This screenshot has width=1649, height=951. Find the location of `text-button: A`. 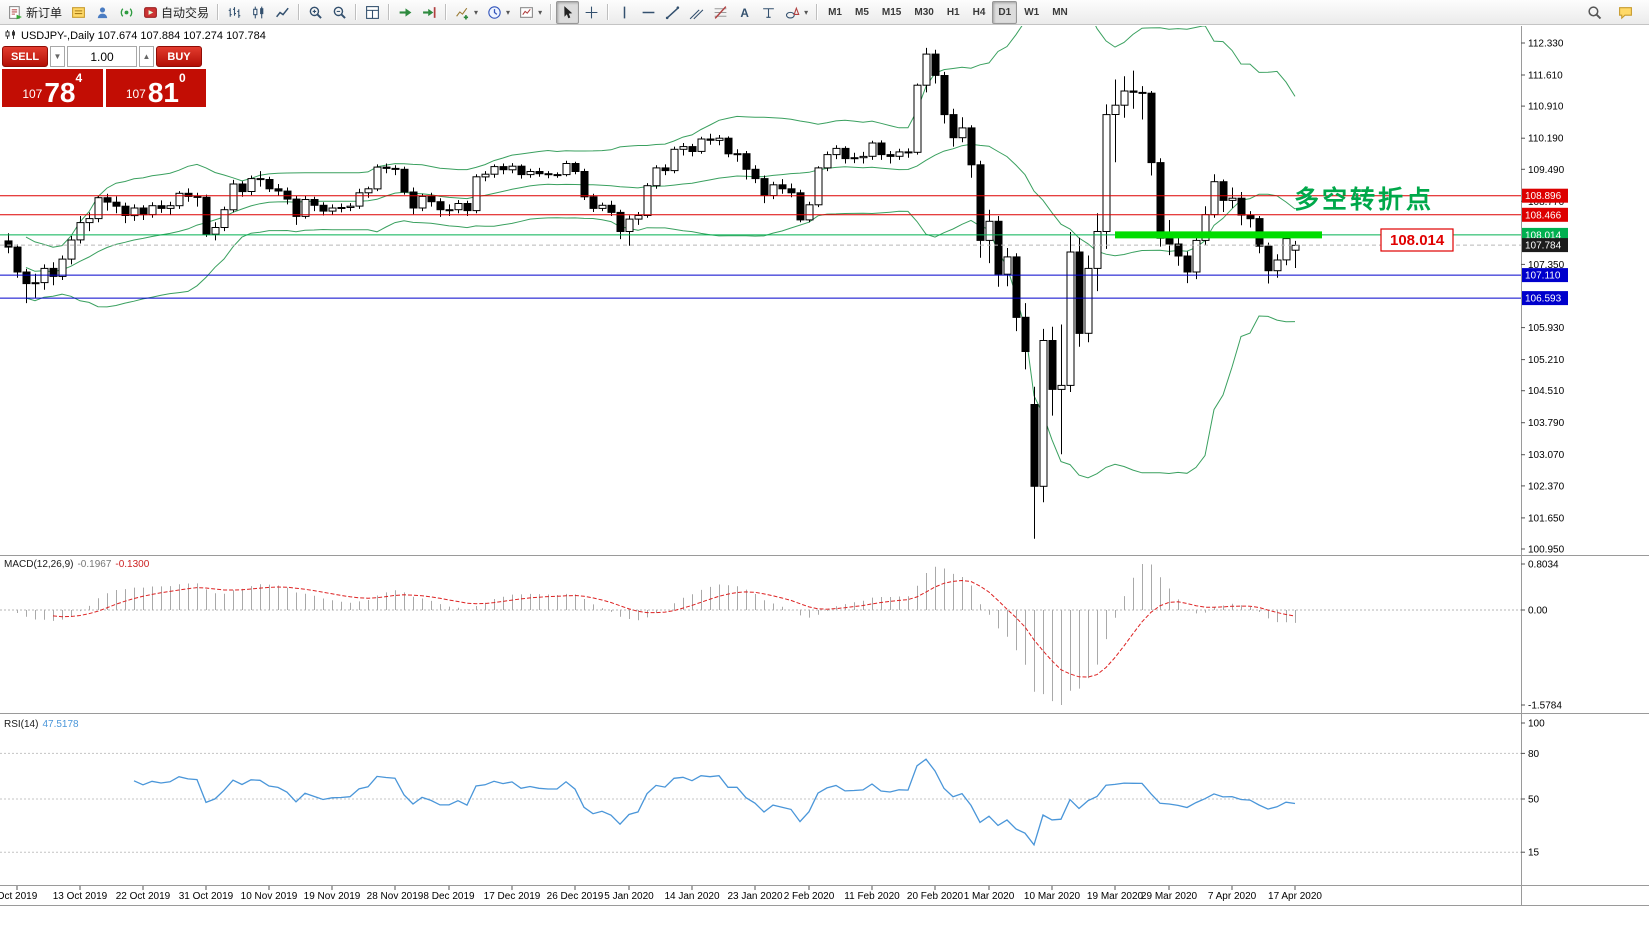

text-button: A is located at coordinates (744, 12).